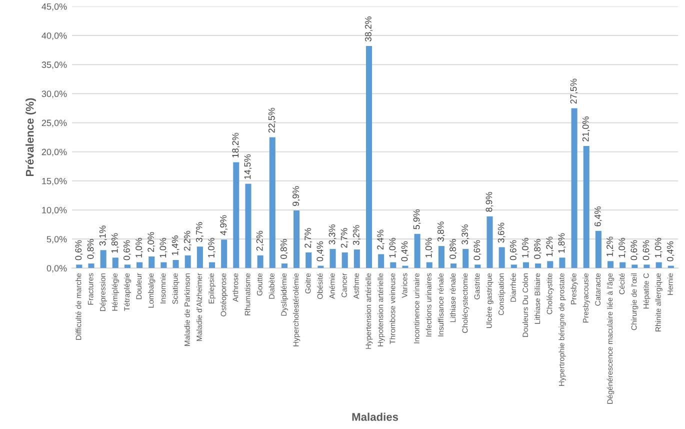 This screenshot has width=685, height=429. I want to click on data-label: 3,6%, so click(502, 232).